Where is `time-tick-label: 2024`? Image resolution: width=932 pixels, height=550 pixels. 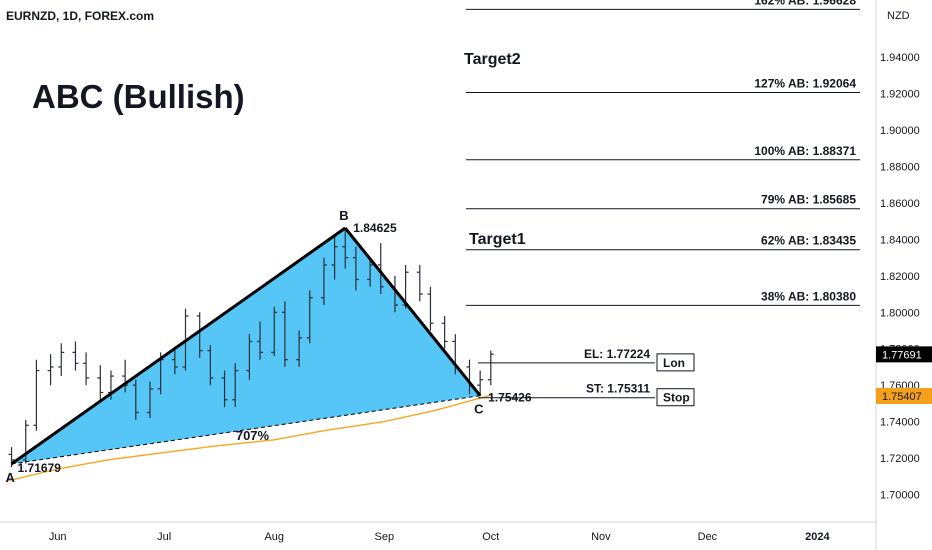 time-tick-label: 2024 is located at coordinates (817, 537).